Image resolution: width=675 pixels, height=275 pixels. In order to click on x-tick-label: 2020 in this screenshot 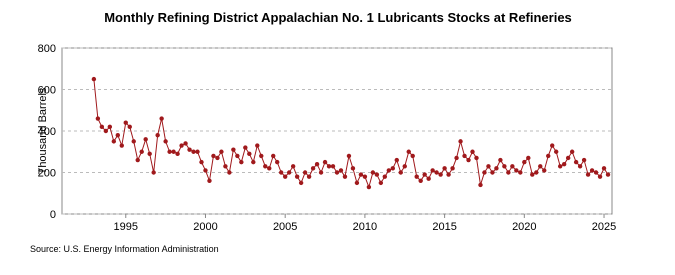, I will do `click(524, 227)`.